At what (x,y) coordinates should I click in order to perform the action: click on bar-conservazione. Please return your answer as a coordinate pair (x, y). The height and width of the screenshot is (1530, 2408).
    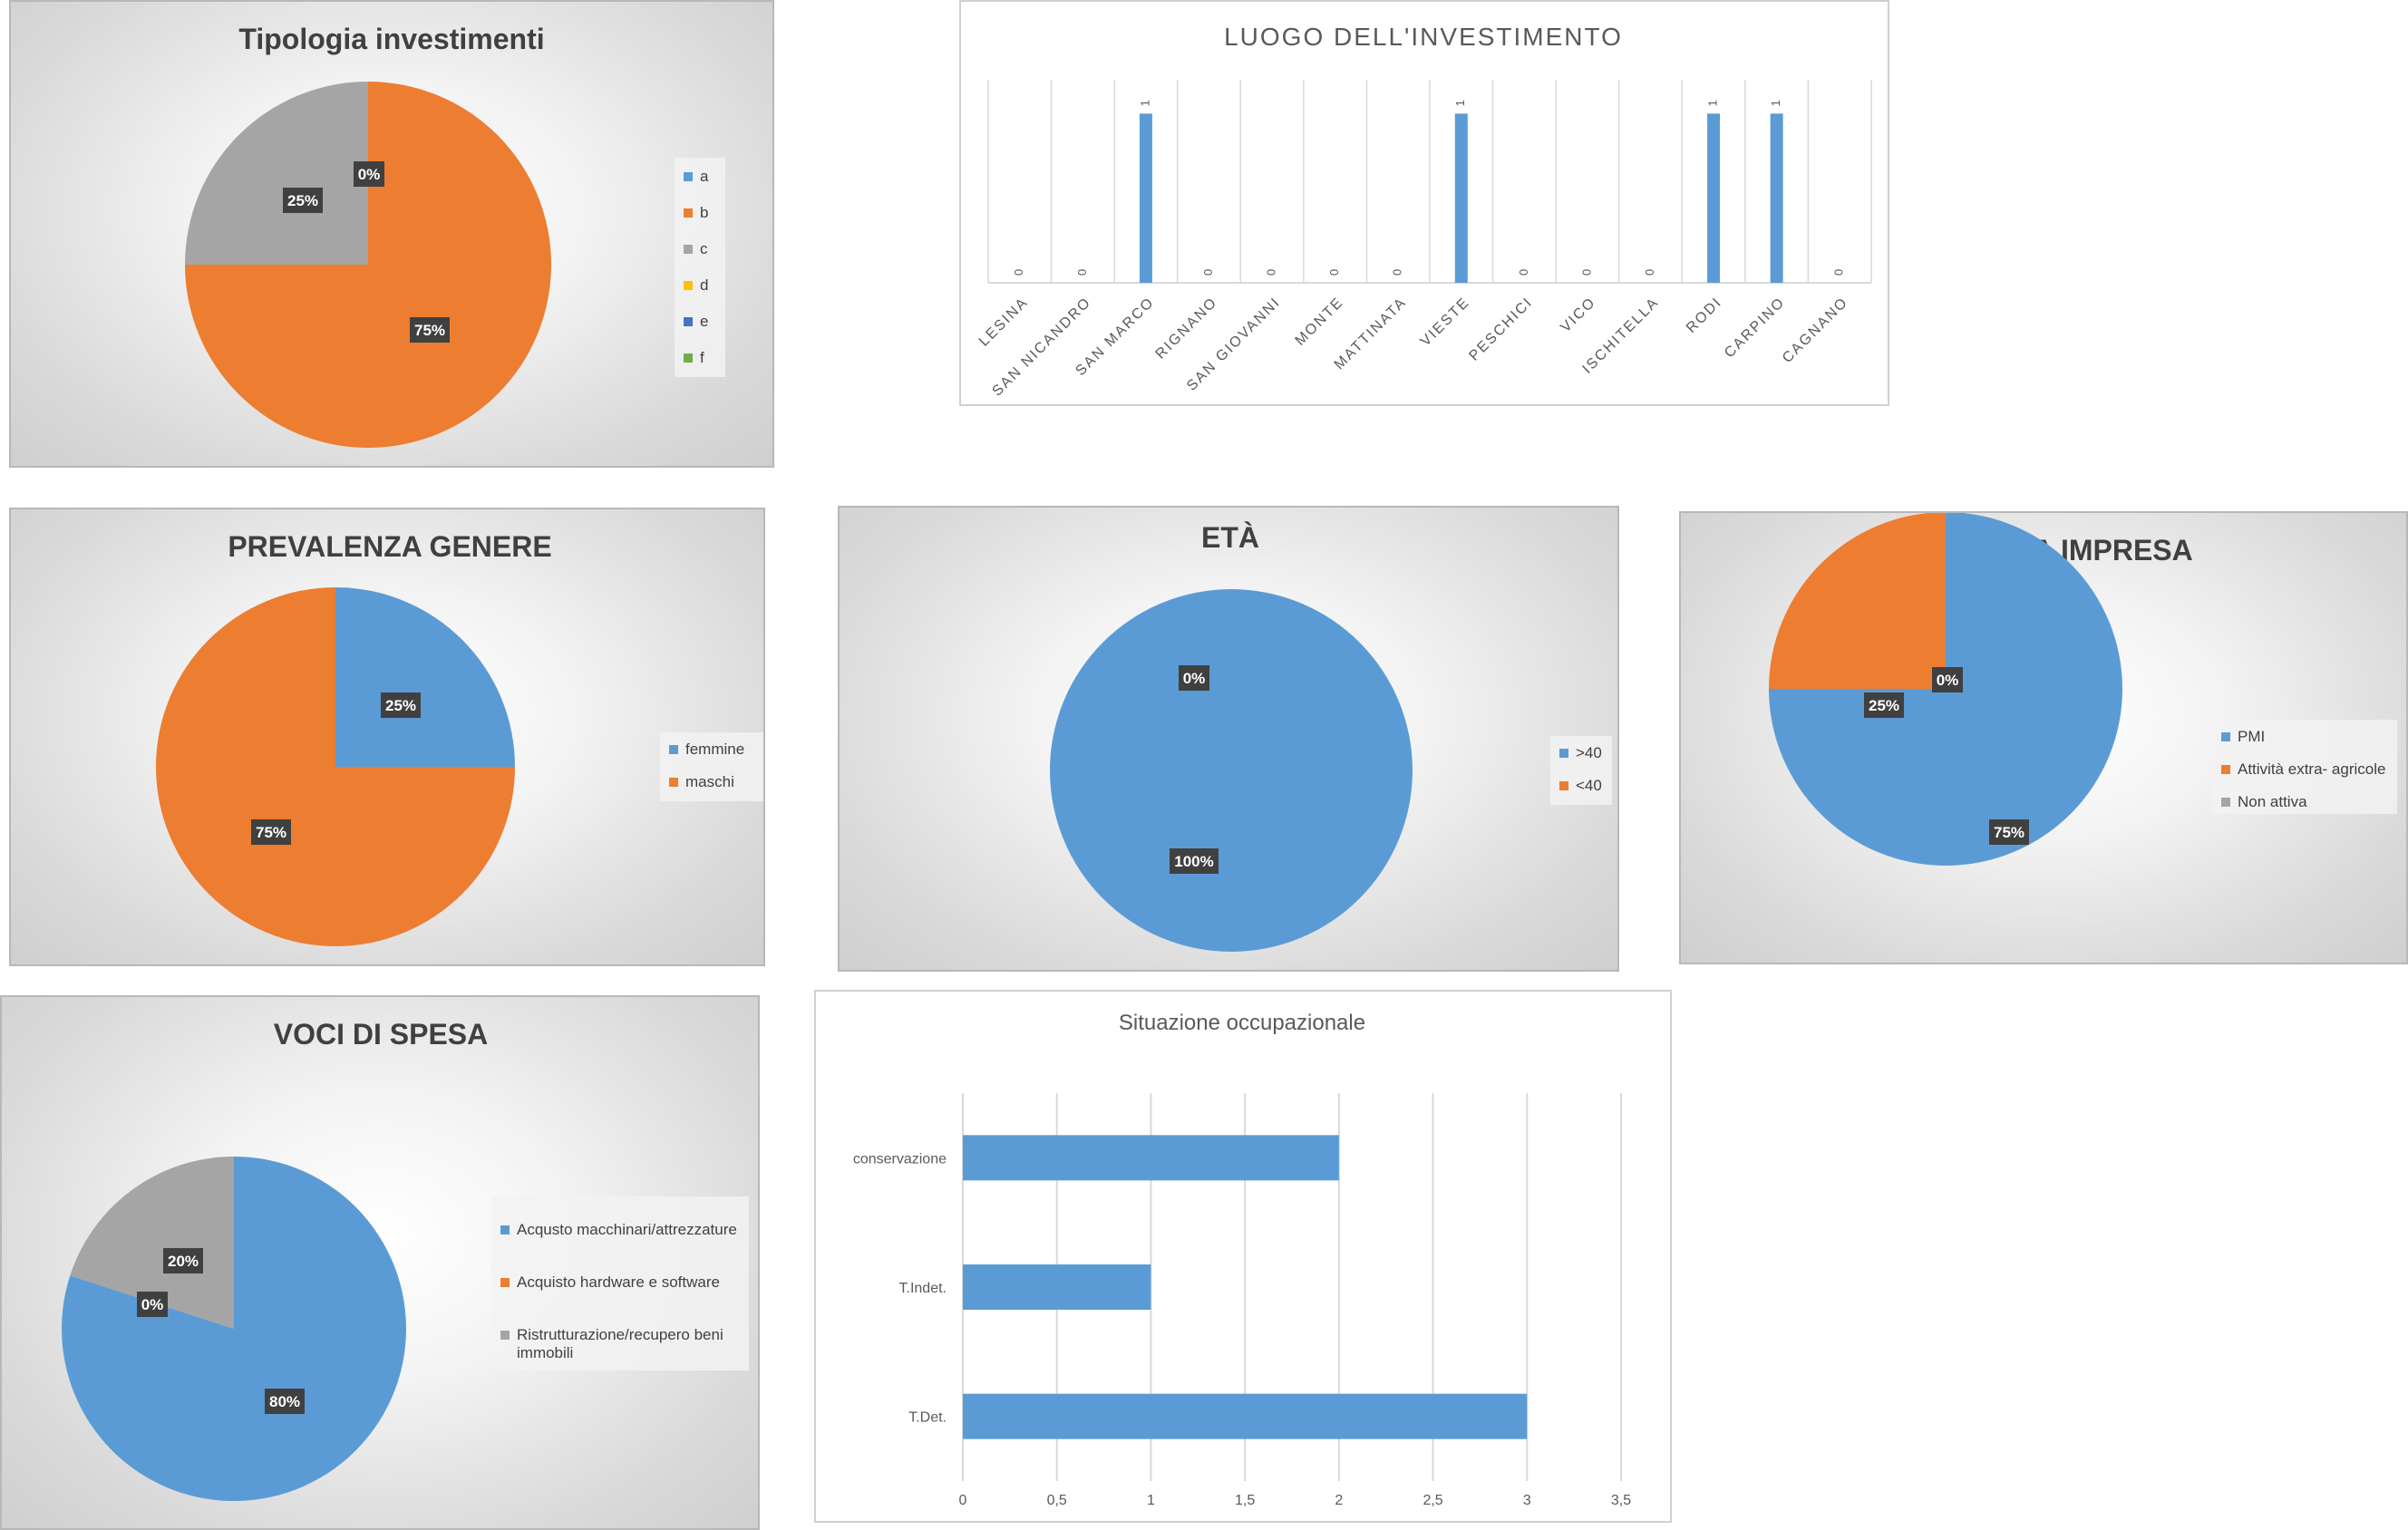
    Looking at the image, I should click on (1151, 1158).